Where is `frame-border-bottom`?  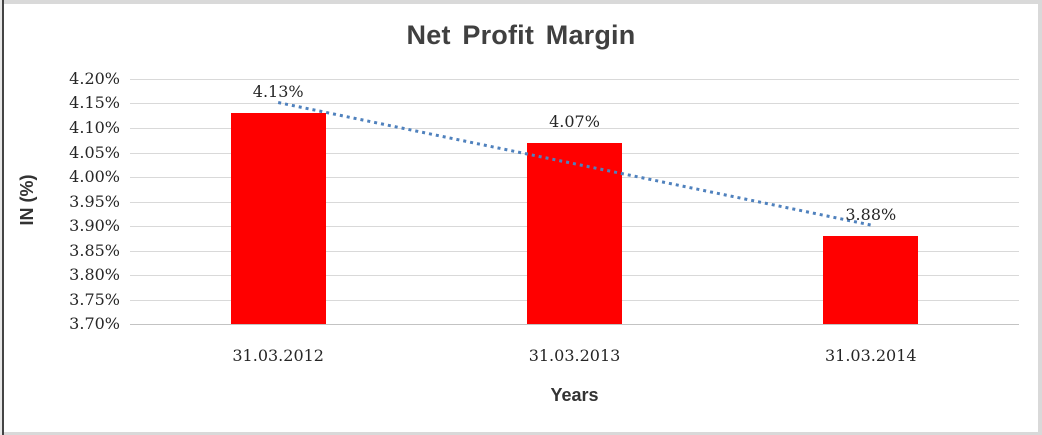
frame-border-bottom is located at coordinates (521, 433).